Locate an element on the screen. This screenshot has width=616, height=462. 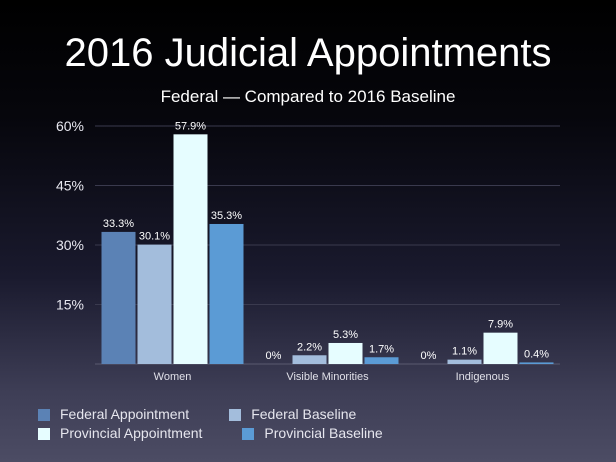
x-tick-label: Women is located at coordinates (173, 377).